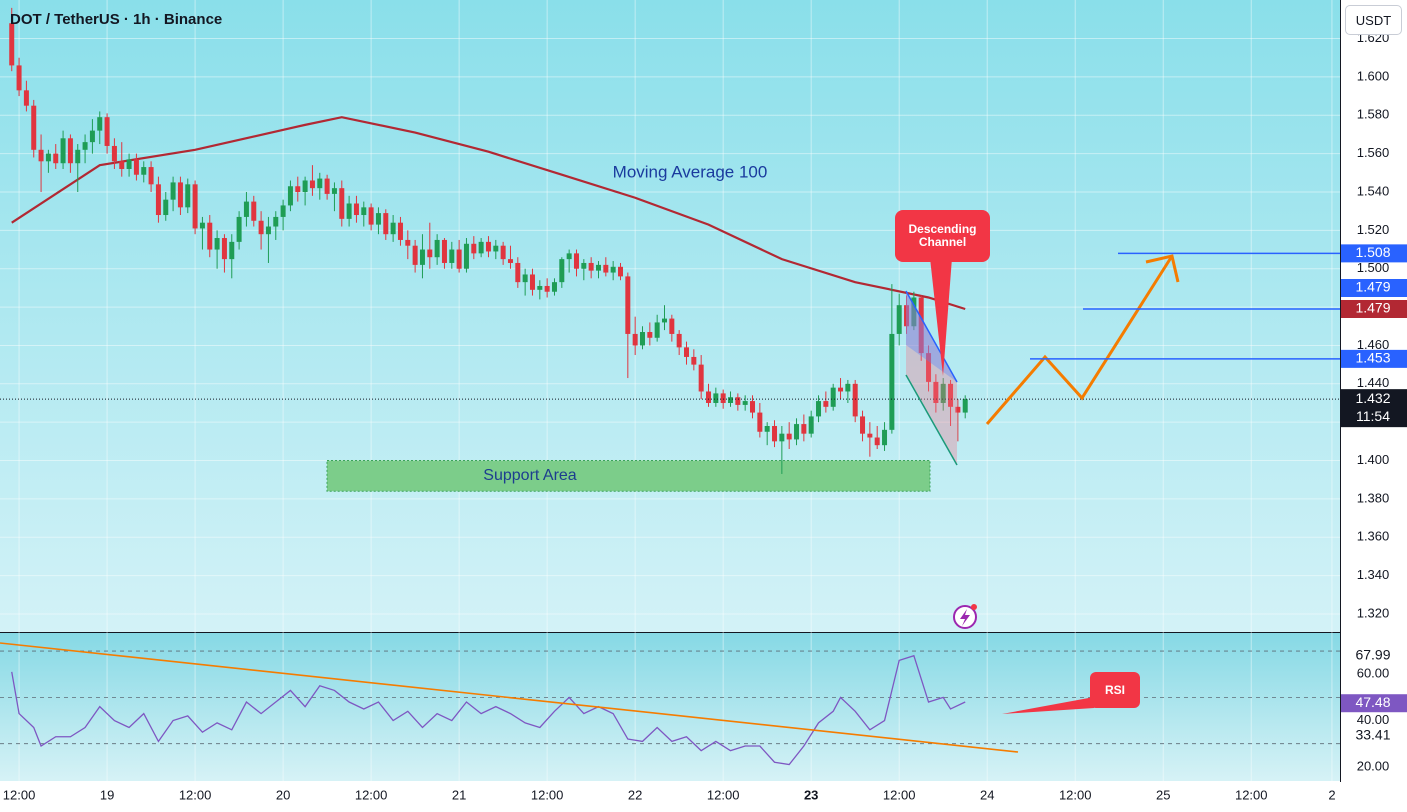  What do you see at coordinates (1373, 574) in the screenshot?
I see `y-tick-label: 1.340` at bounding box center [1373, 574].